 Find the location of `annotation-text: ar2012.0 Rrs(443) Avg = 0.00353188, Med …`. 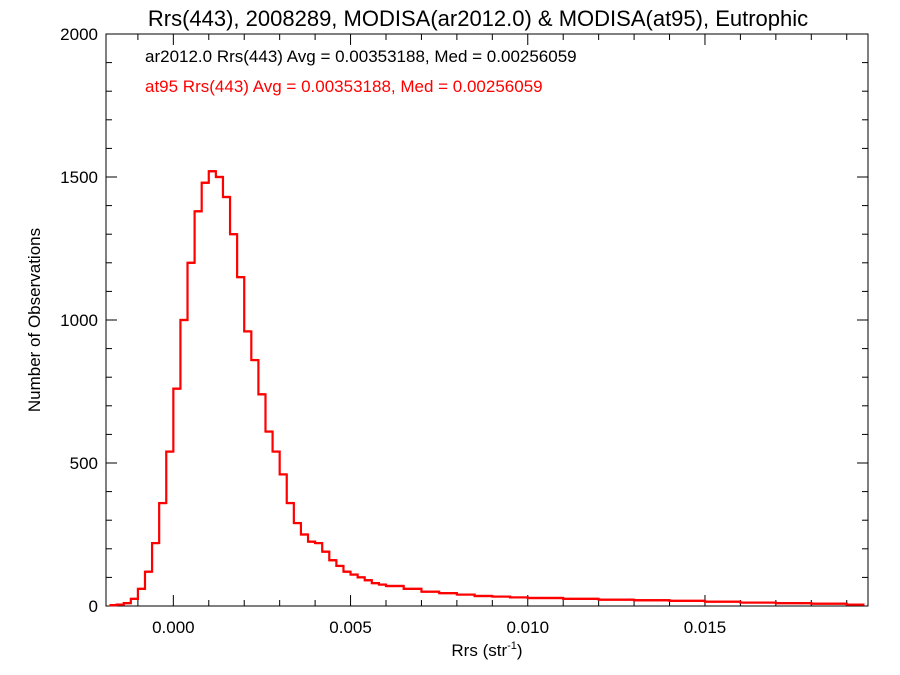

annotation-text: ar2012.0 Rrs(443) Avg = 0.00353188, Med … is located at coordinates (361, 56).